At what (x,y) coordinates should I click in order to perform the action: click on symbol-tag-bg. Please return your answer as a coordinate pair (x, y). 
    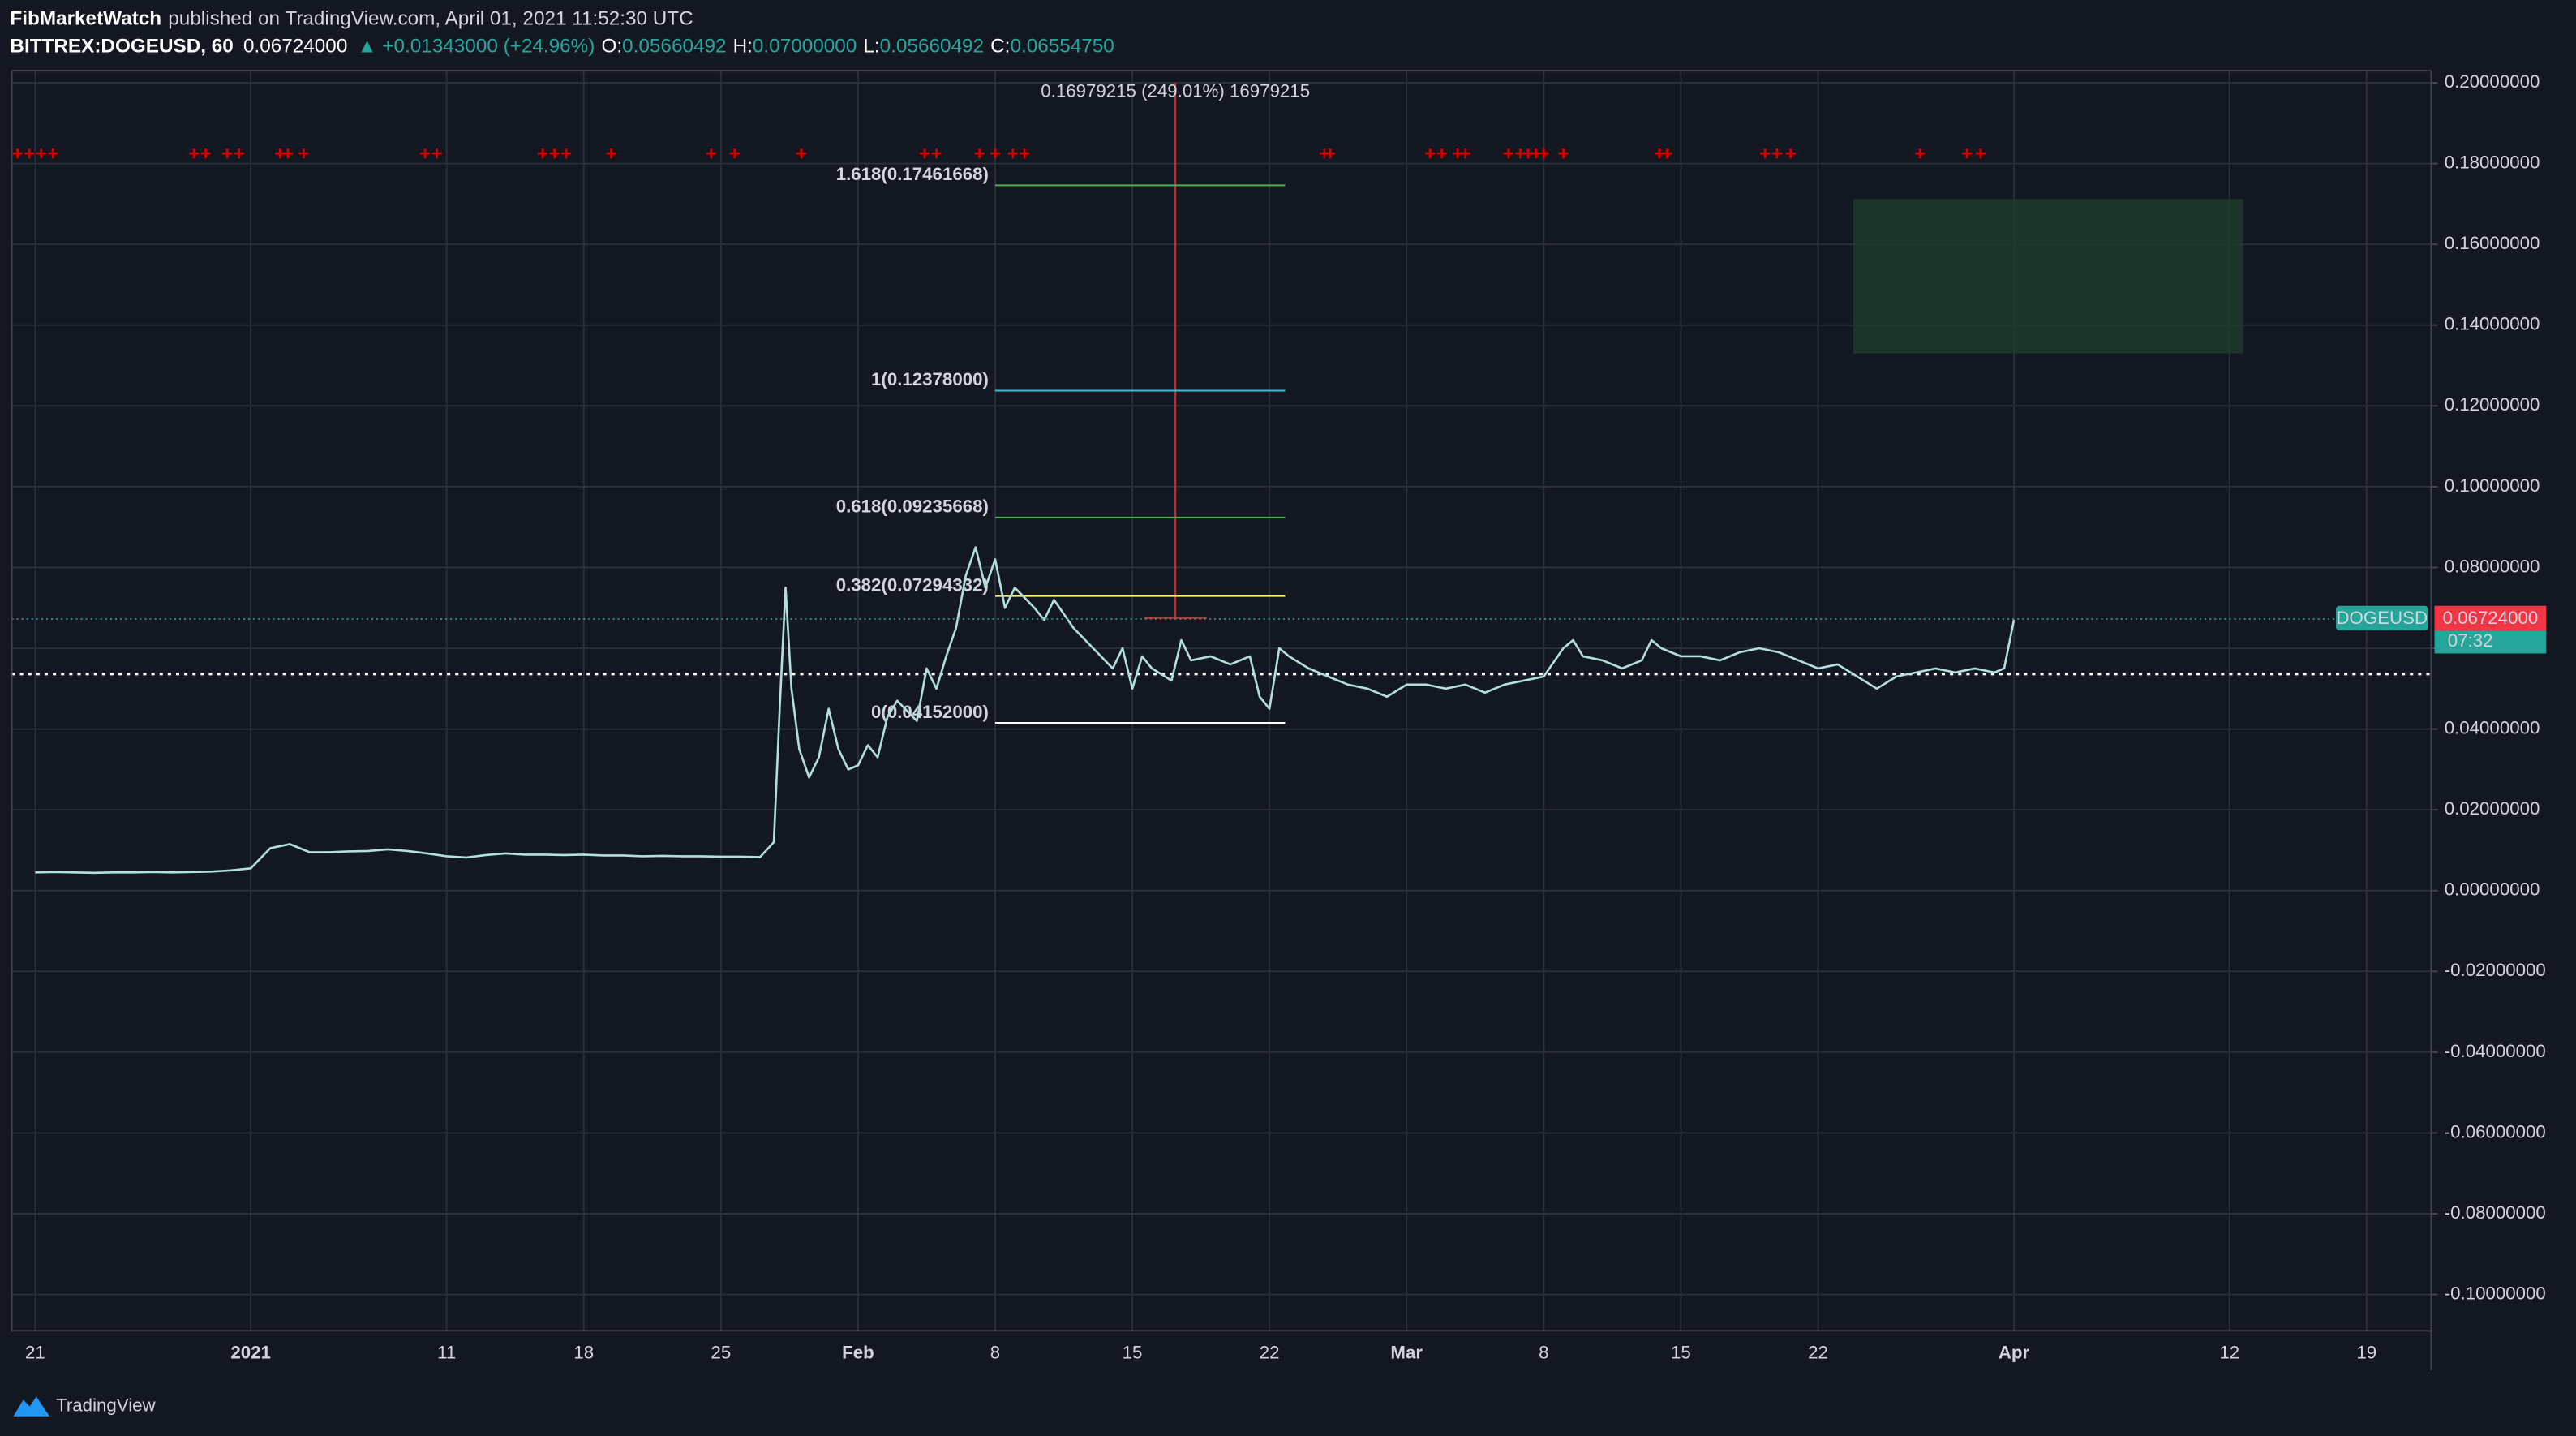
    Looking at the image, I should click on (2382, 618).